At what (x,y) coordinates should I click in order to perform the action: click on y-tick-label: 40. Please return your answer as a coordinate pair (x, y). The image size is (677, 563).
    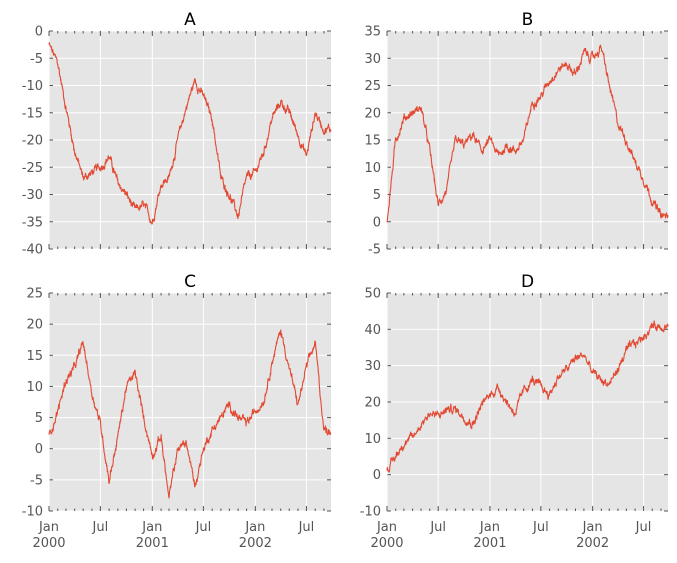
    Looking at the image, I should click on (372, 330).